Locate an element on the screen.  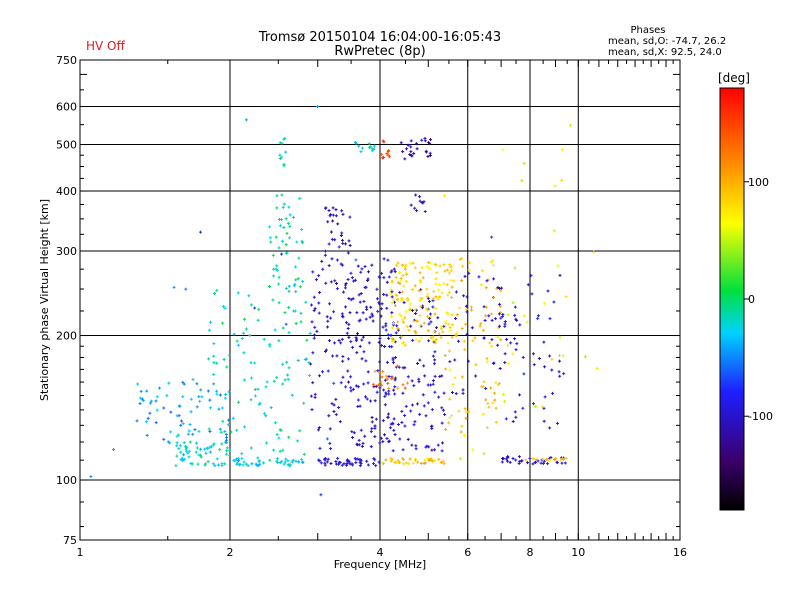
colorbar-tick-label: -100 is located at coordinates (760, 416).